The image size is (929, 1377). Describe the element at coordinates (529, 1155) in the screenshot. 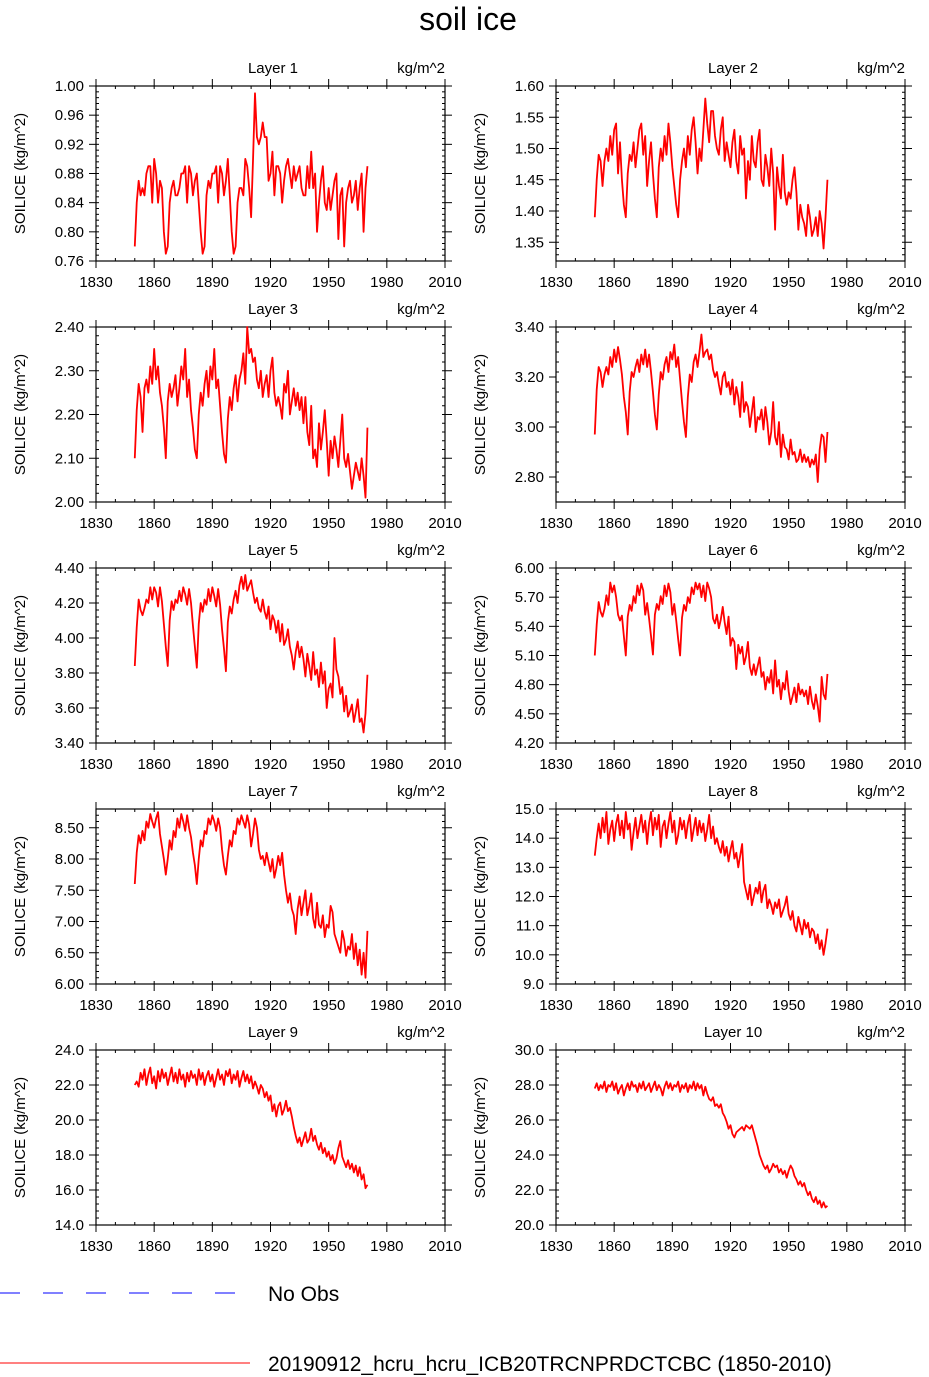

I see `y-tick-label: 24.0` at that location.